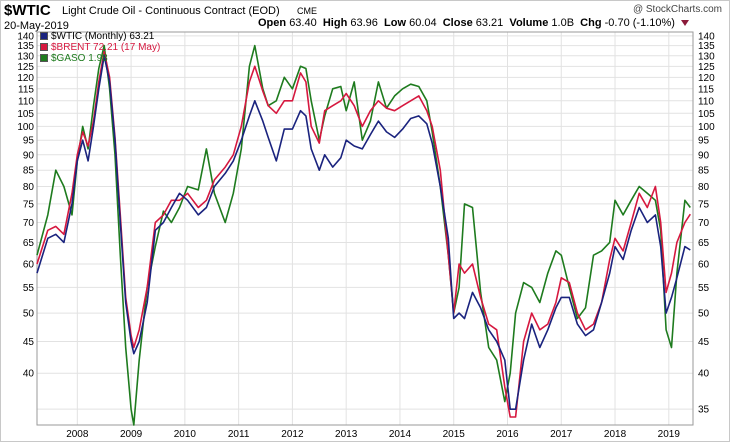 Image resolution: width=730 pixels, height=442 pixels. What do you see at coordinates (106, 47) in the screenshot?
I see `legend-brent-label: $BRENT 72.21 (17 May)` at bounding box center [106, 47].